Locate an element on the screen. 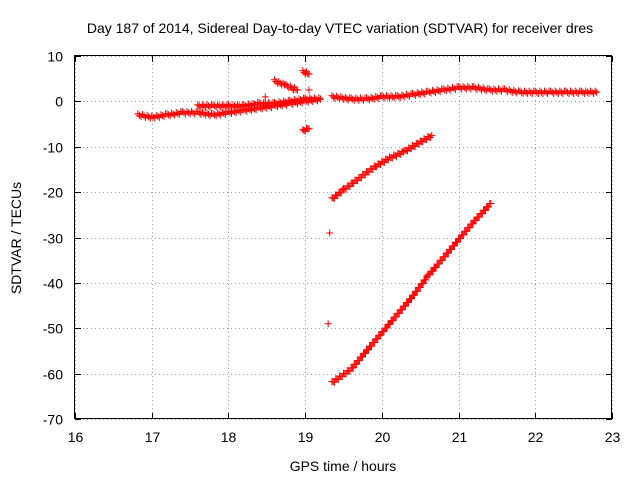 Image resolution: width=640 pixels, height=480 pixels. x-tick-label: 20 is located at coordinates (383, 437).